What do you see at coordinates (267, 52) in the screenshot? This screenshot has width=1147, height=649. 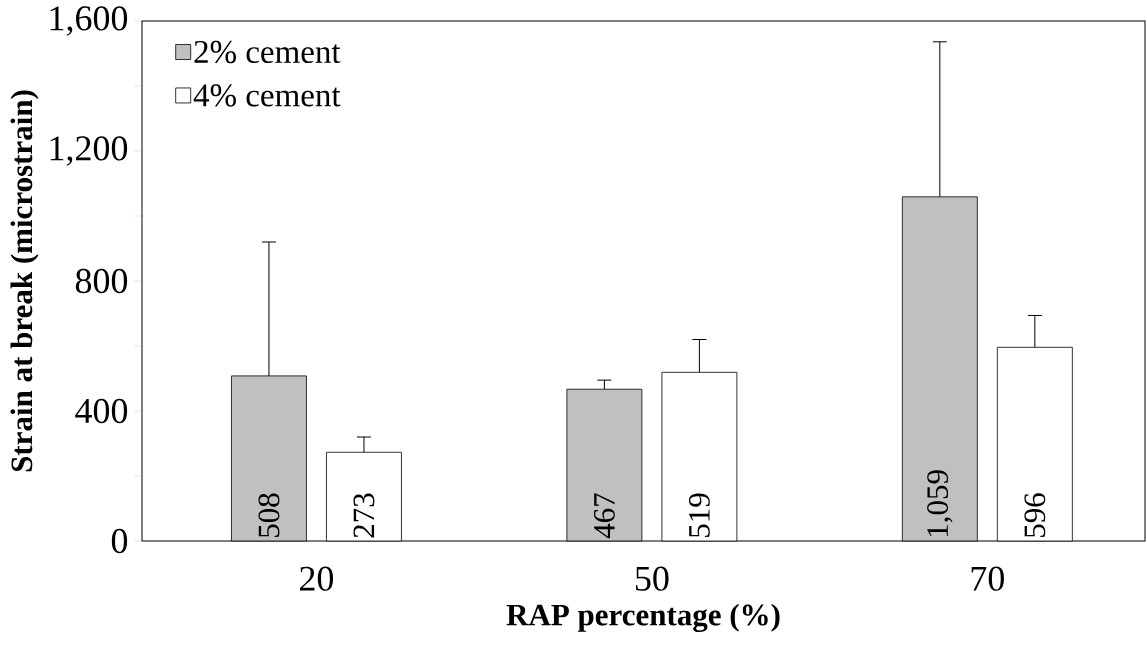 I see `legend-label: 2% cement` at bounding box center [267, 52].